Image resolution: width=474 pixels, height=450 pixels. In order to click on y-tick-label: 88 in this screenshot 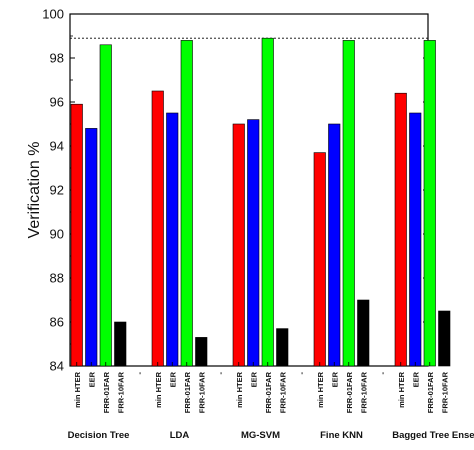, I will do `click(57, 278)`.